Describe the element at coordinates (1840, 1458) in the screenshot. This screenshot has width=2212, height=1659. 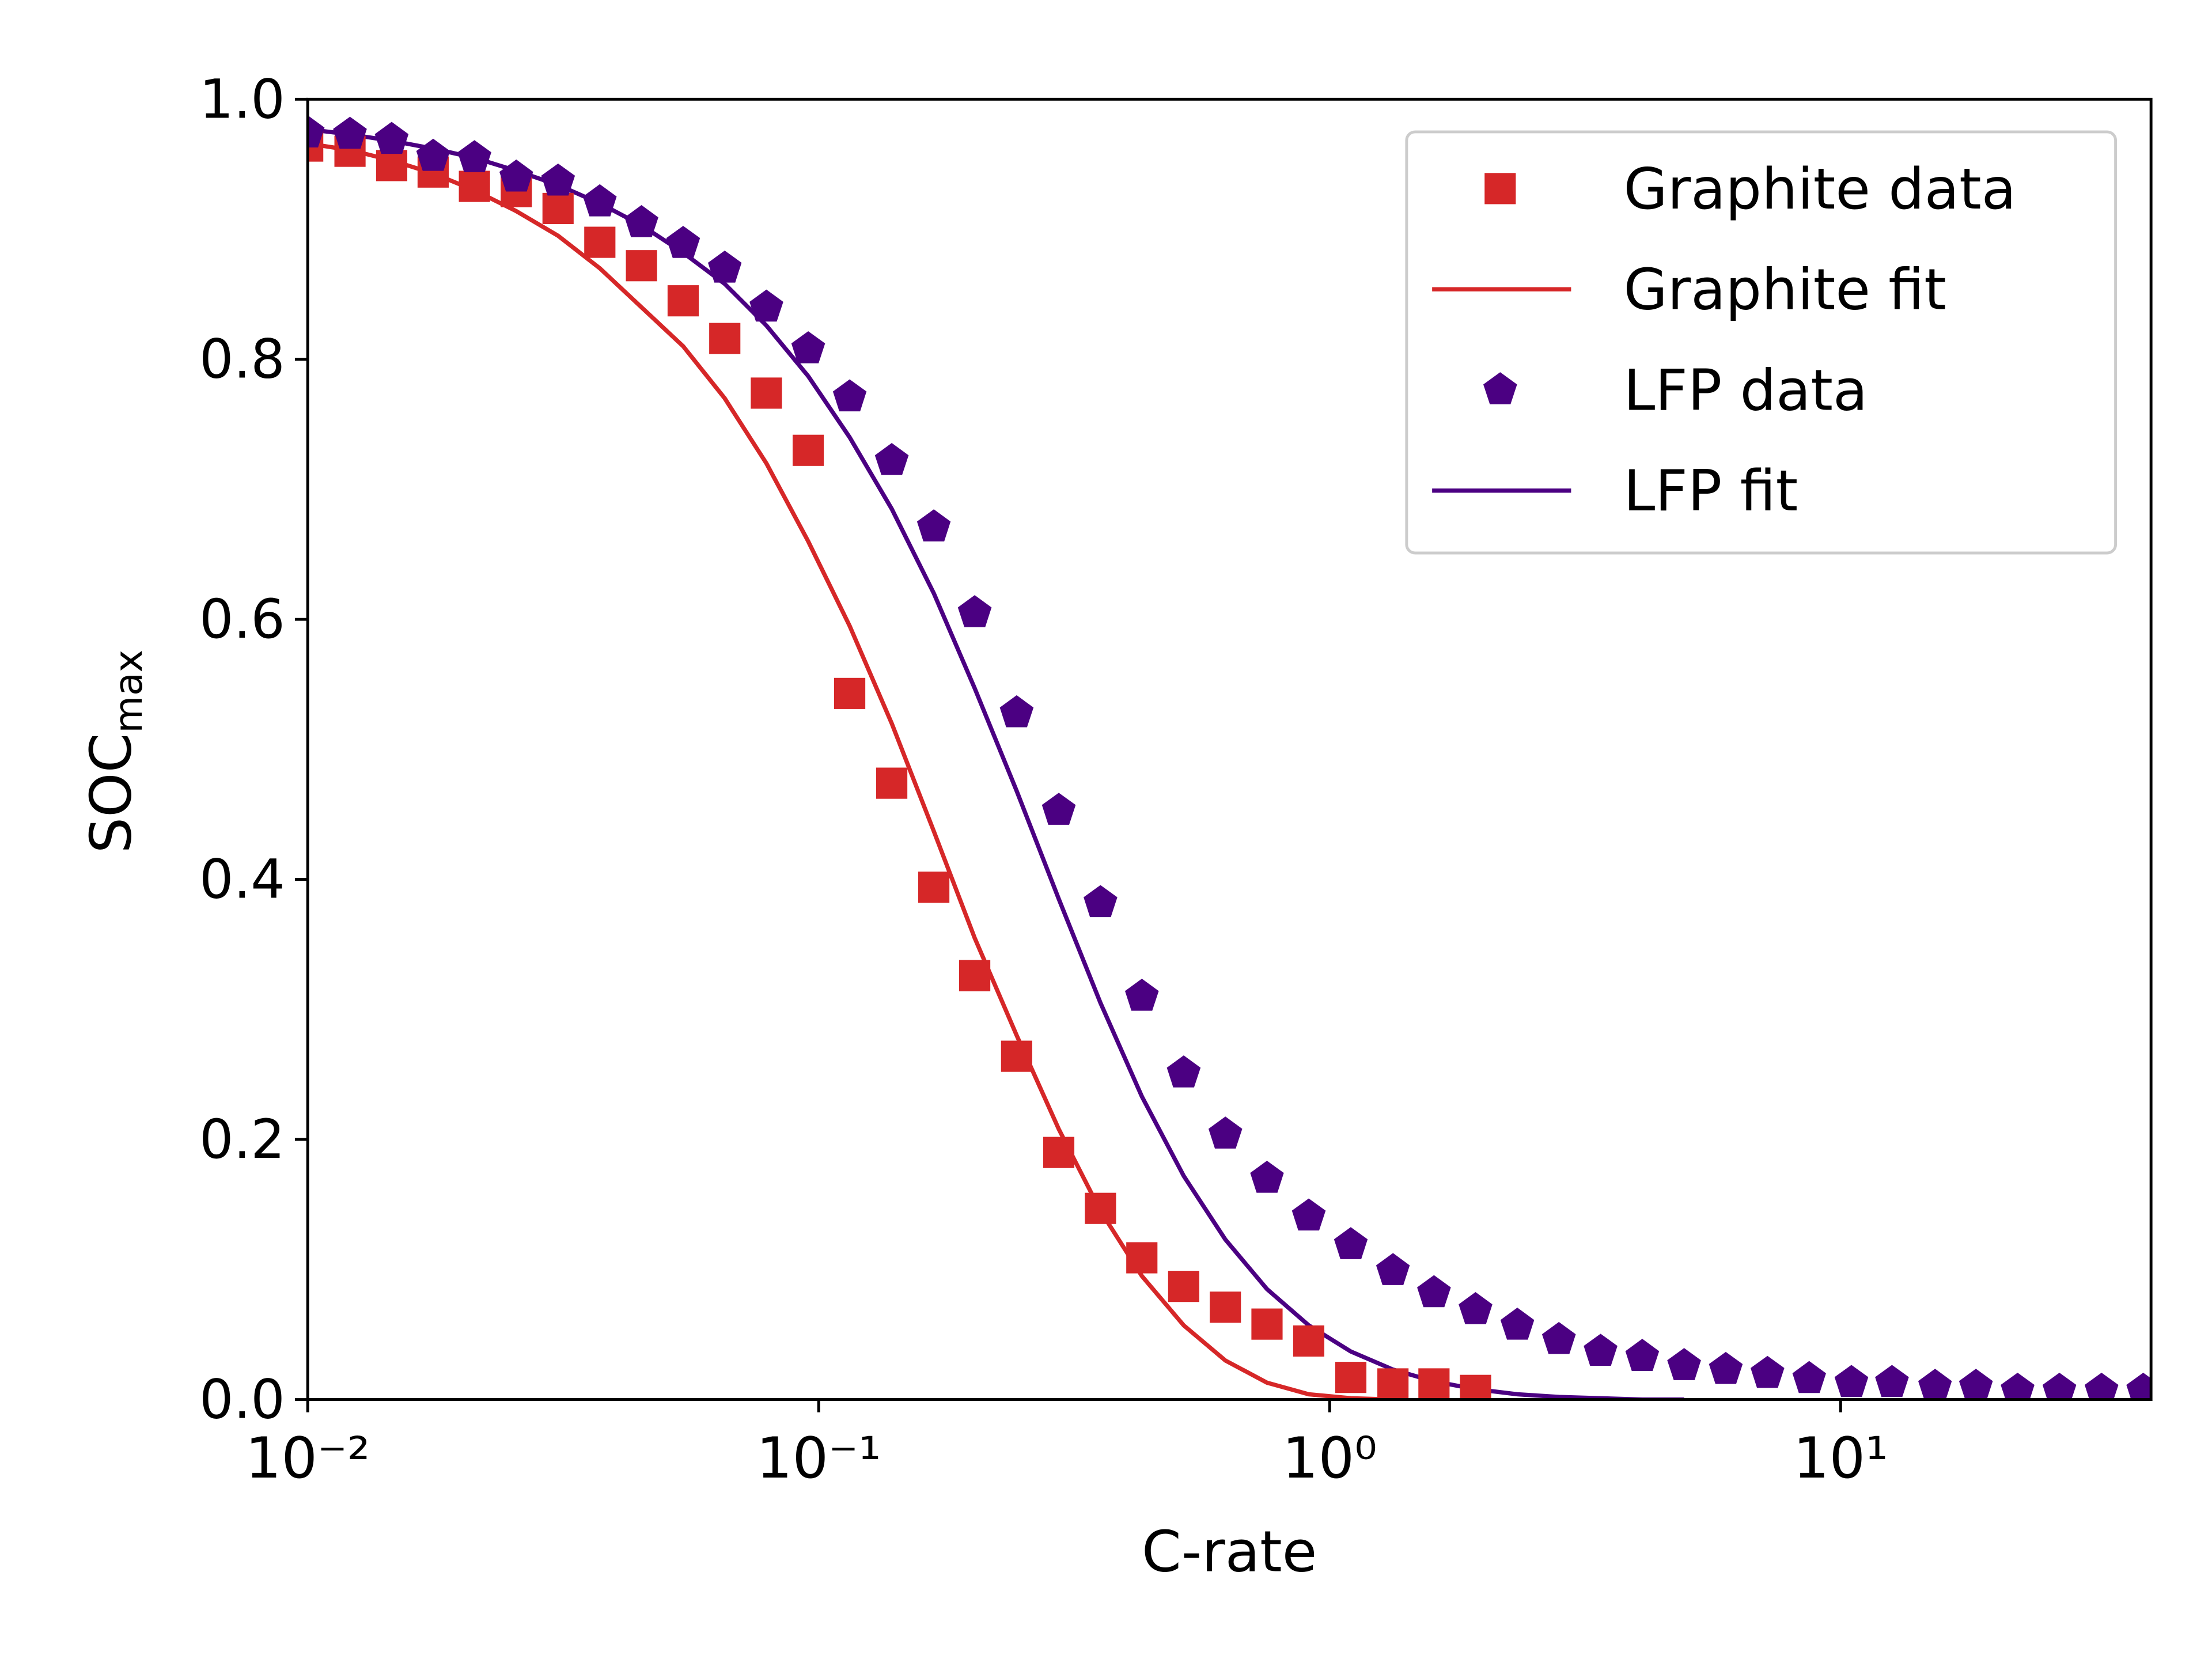
I see `x-tick-label: 10¹` at that location.